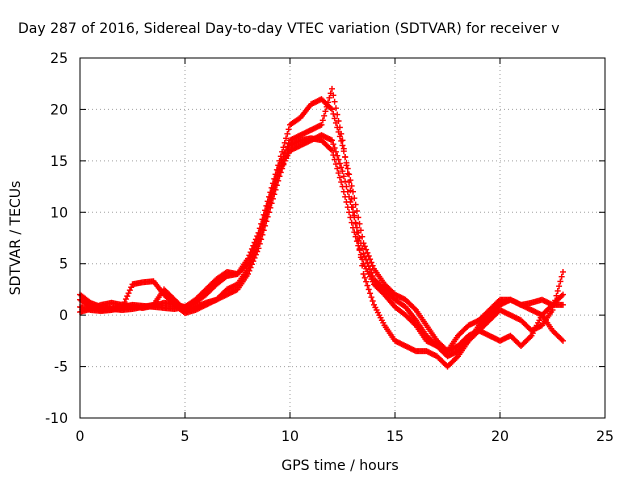 This screenshot has width=640, height=480. I want to click on x-tick-label: 5, so click(185, 437).